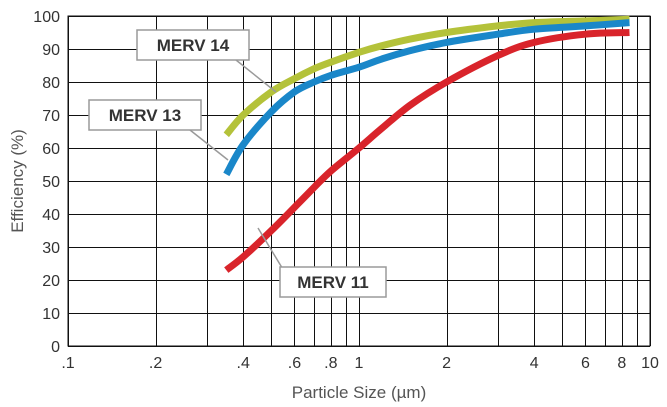  What do you see at coordinates (51, 281) in the screenshot?
I see `y-tick-label: 20` at bounding box center [51, 281].